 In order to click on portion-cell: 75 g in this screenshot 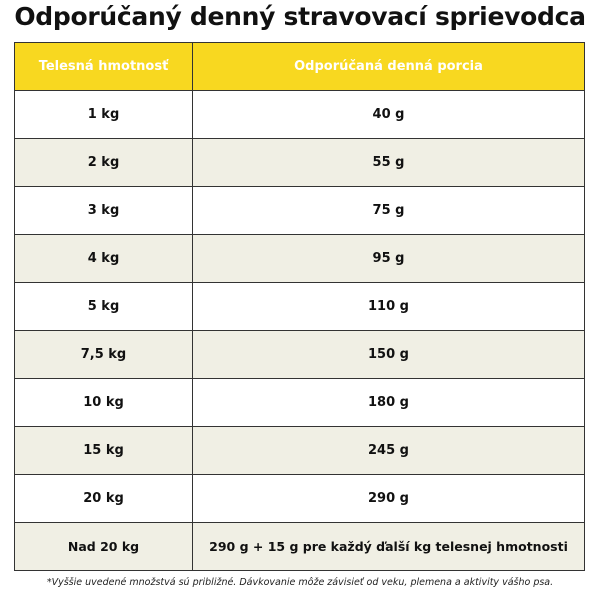, I will do `click(388, 210)`.